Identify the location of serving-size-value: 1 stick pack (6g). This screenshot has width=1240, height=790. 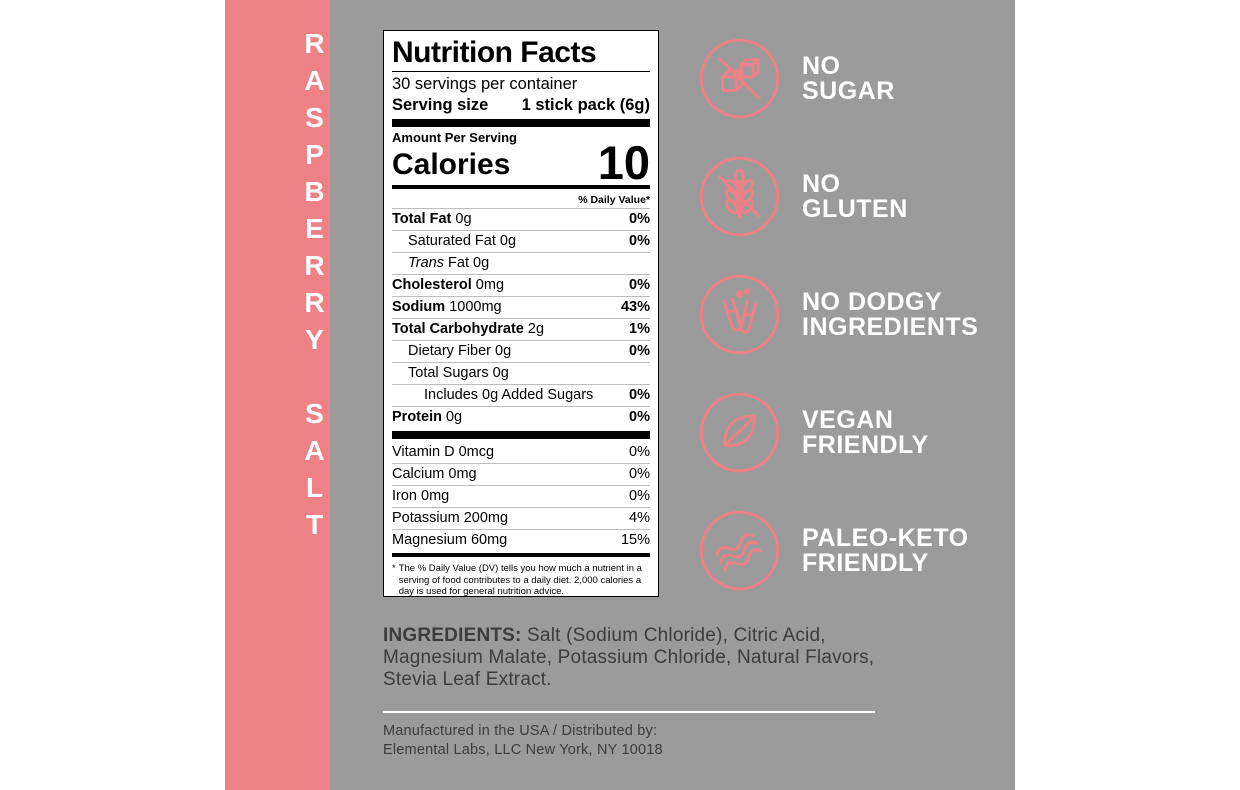
(585, 105).